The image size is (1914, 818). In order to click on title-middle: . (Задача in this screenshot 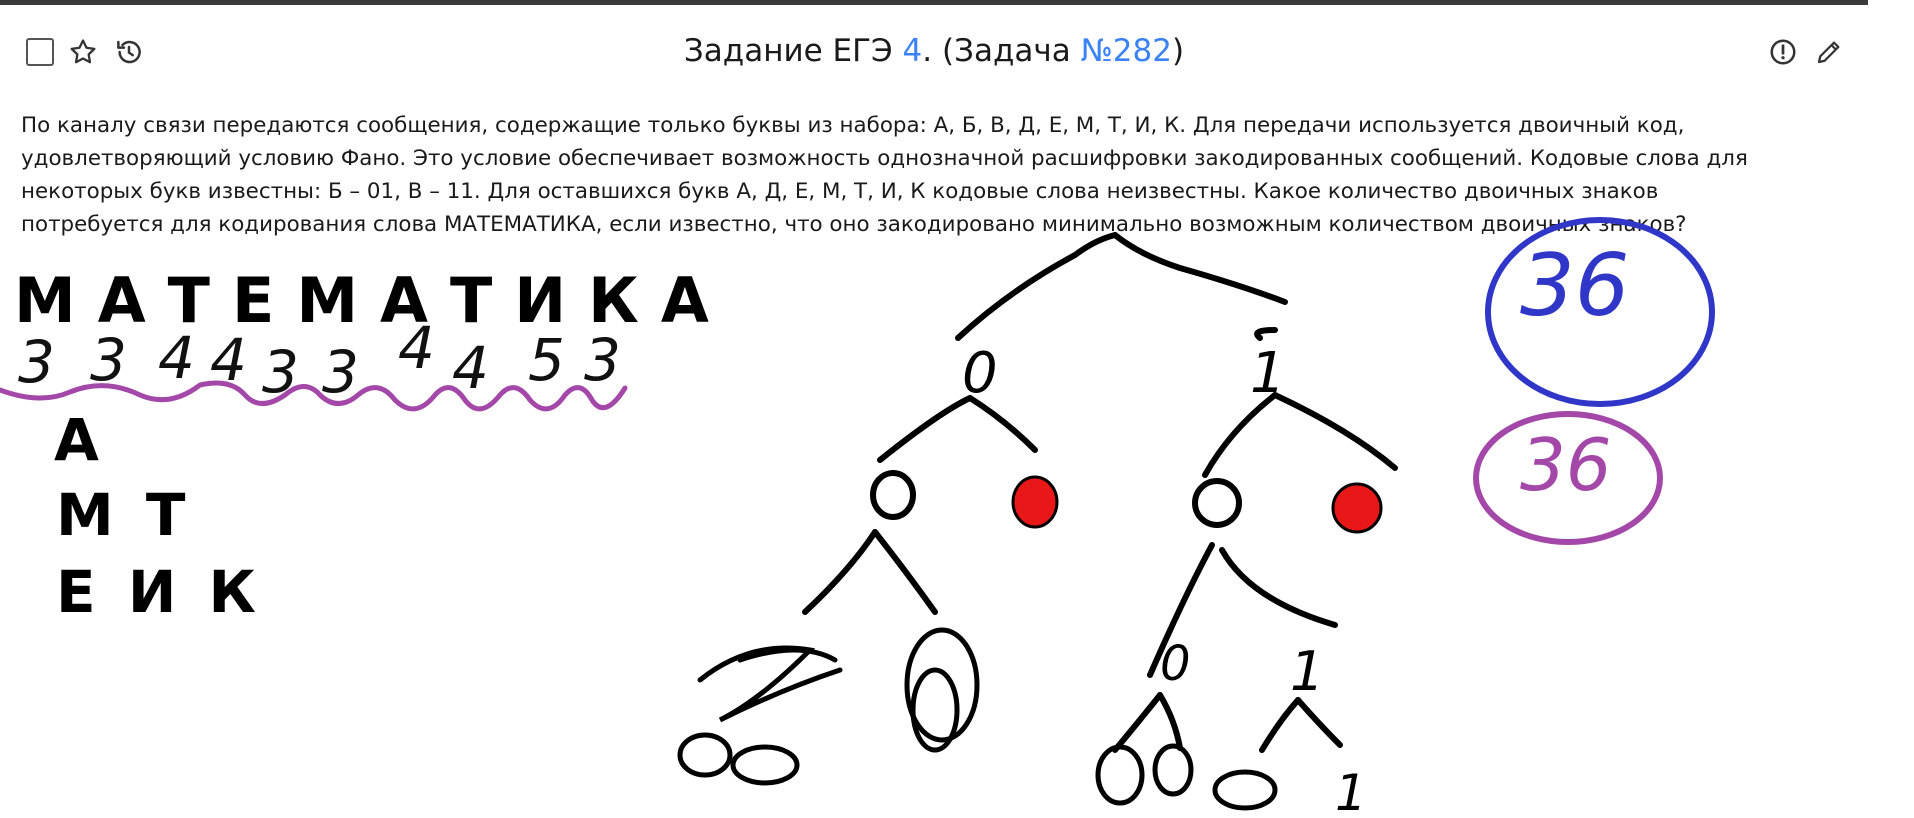, I will do `click(1001, 51)`.